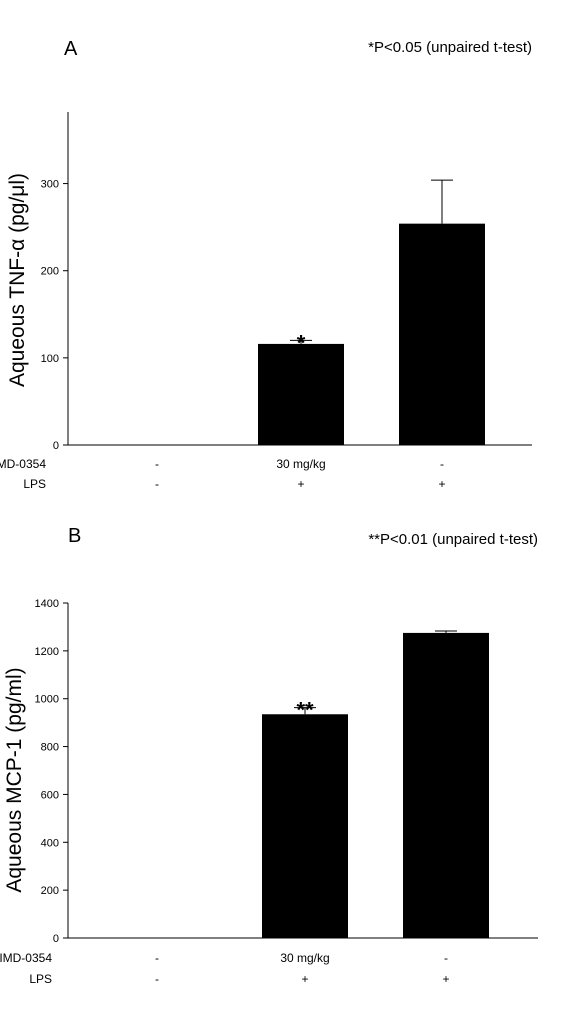  I want to click on panel-a-condition-value: 30 mg/kg, so click(300, 464).